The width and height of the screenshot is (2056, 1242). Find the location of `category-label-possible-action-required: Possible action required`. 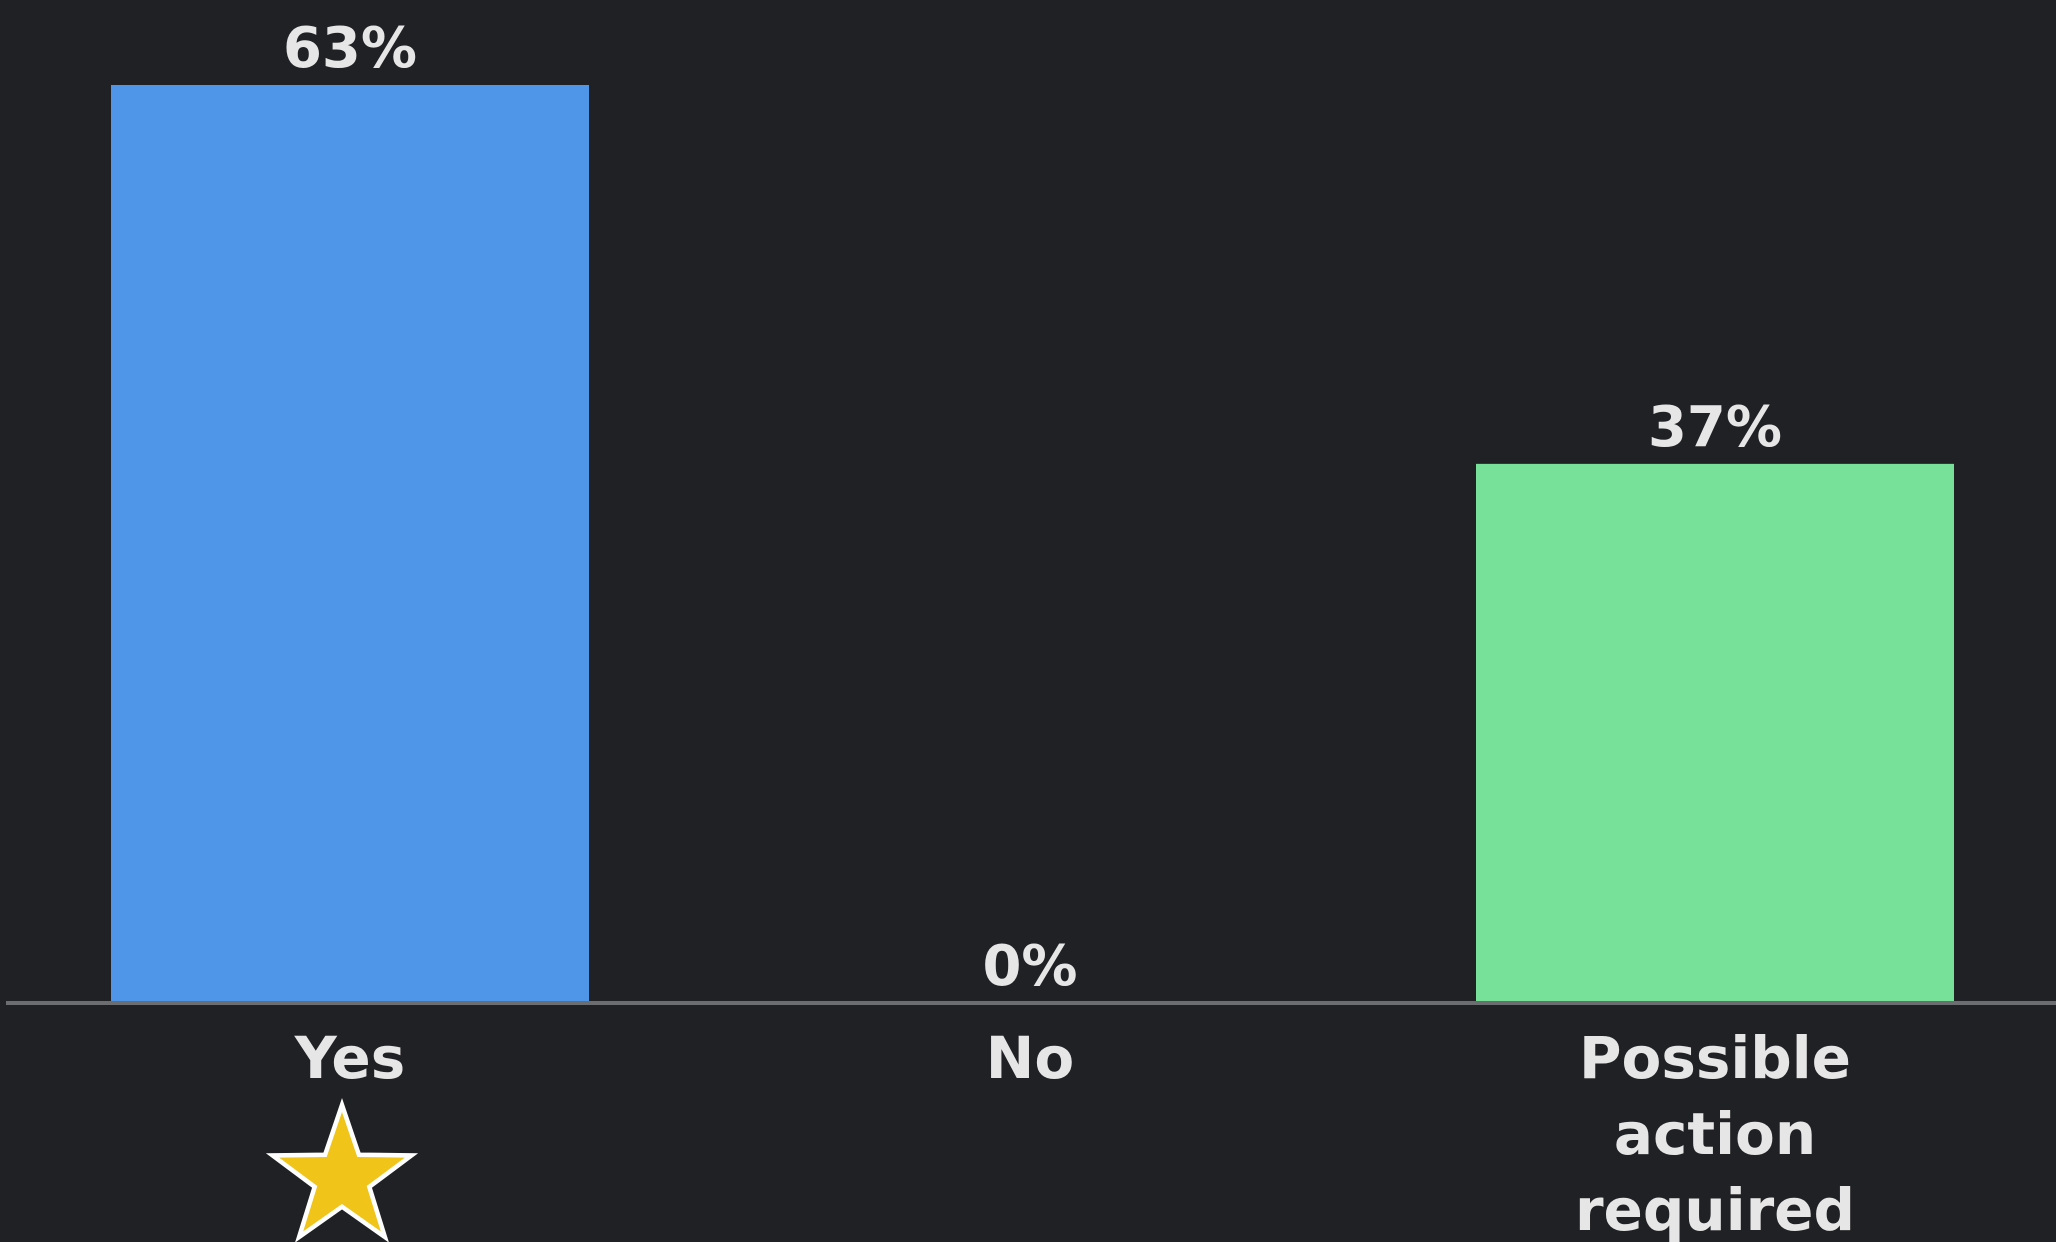

category-label-possible-action-required: Possible action required is located at coordinates (1715, 1133).